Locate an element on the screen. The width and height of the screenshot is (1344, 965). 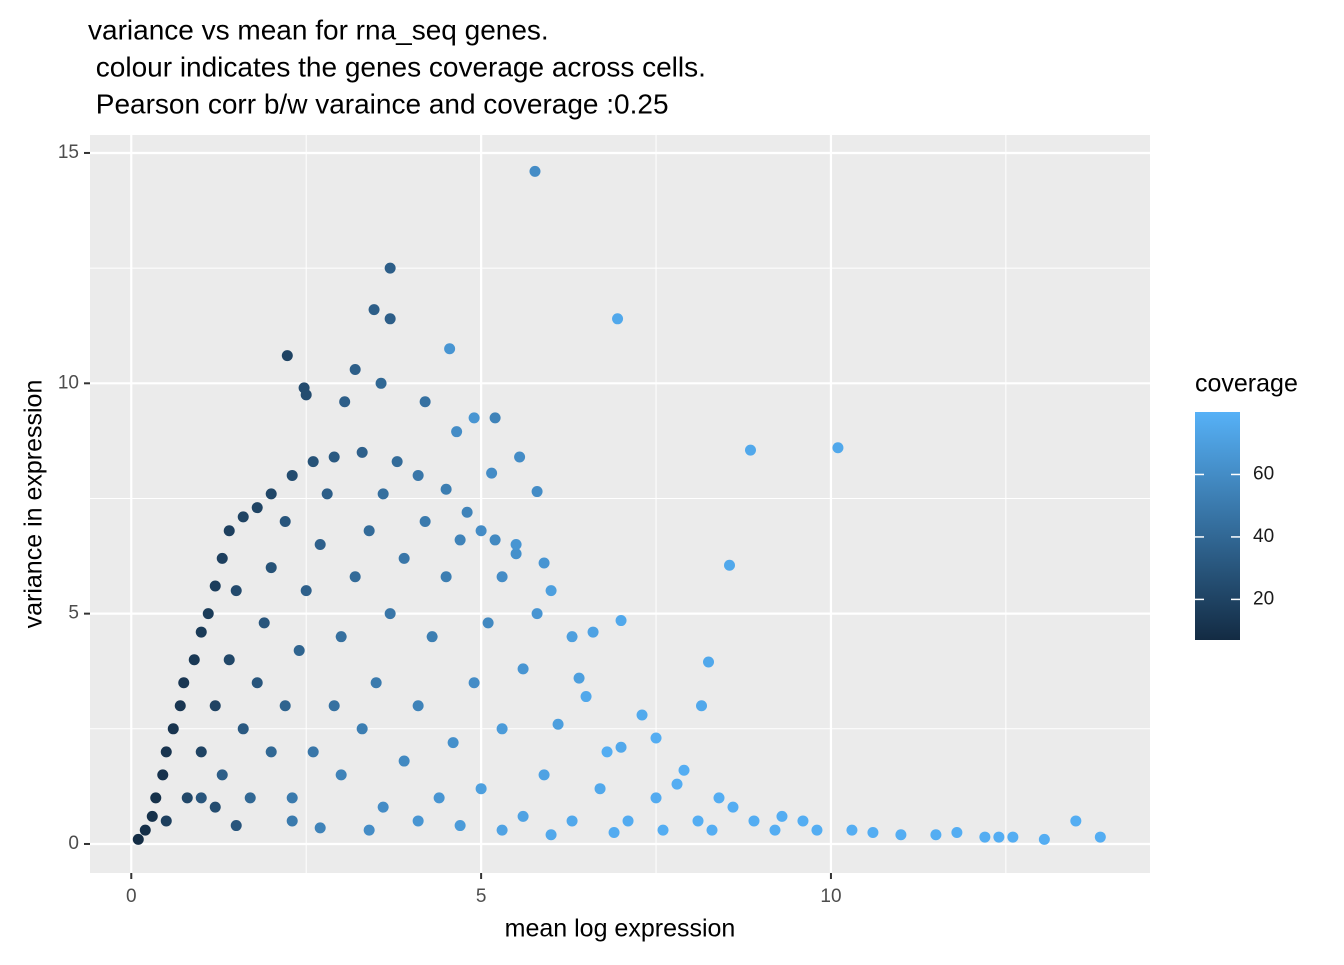
y-axis-label: variance in expression is located at coordinates (34, 504).